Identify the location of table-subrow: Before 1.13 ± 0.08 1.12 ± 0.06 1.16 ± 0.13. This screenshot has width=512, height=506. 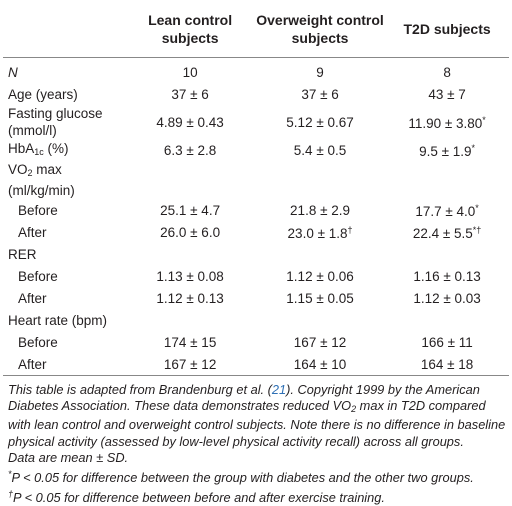
(256, 276).